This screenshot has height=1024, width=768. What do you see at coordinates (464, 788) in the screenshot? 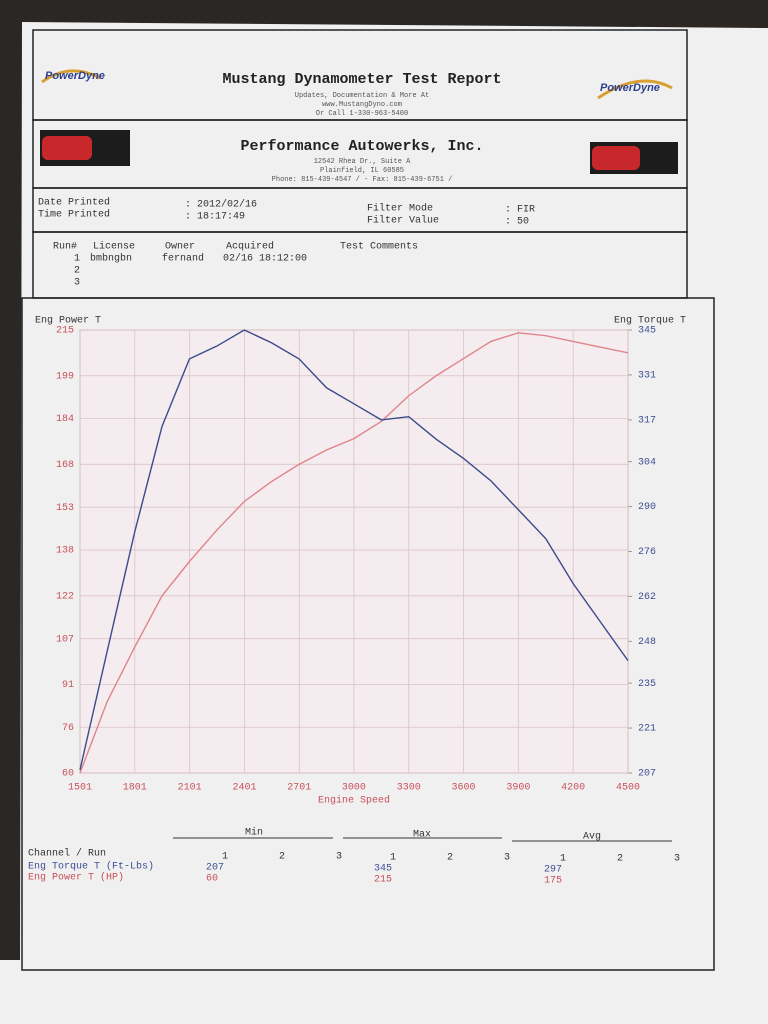
I see `x-tick-label: 3600` at bounding box center [464, 788].